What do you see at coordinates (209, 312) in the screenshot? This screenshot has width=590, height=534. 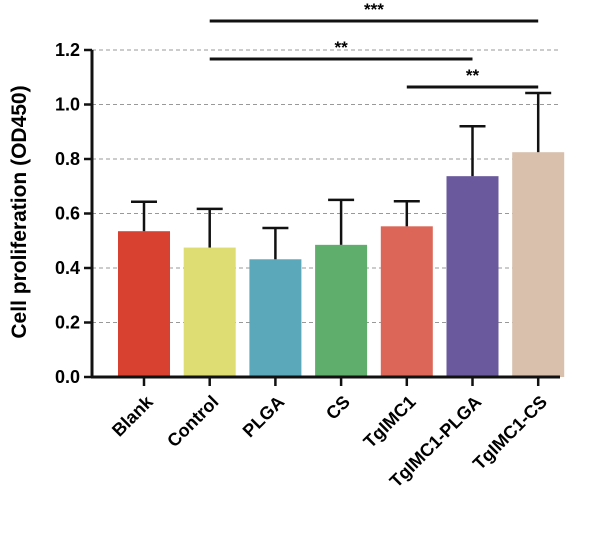 I see `bar-control` at bounding box center [209, 312].